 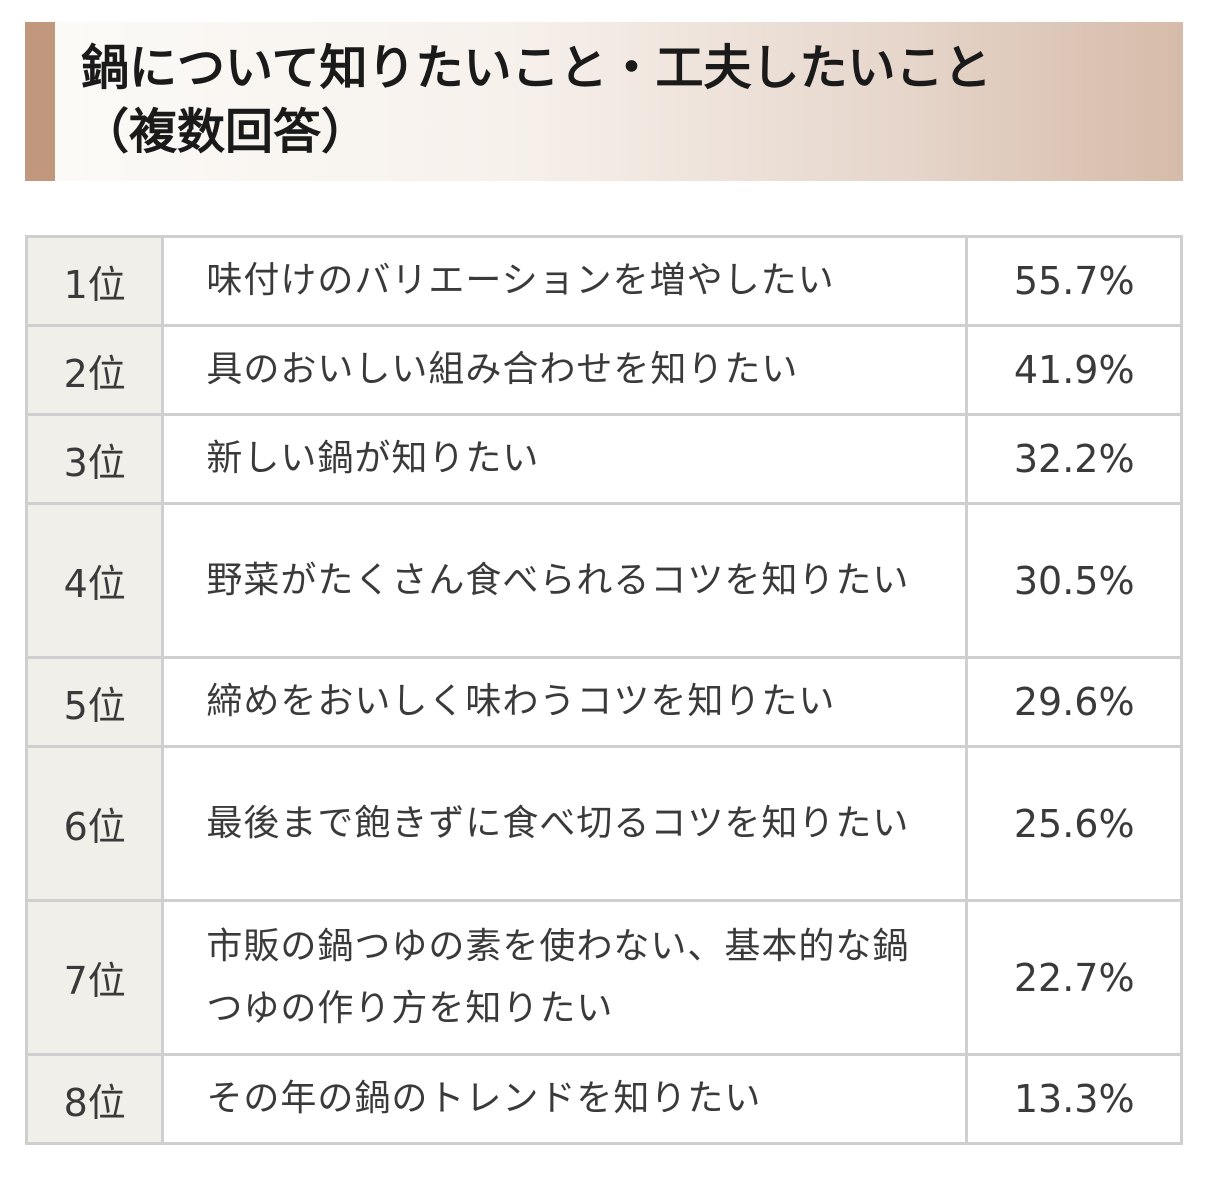 I want to click on item-cell: 新しい鍋が知りたい, so click(x=565, y=459).